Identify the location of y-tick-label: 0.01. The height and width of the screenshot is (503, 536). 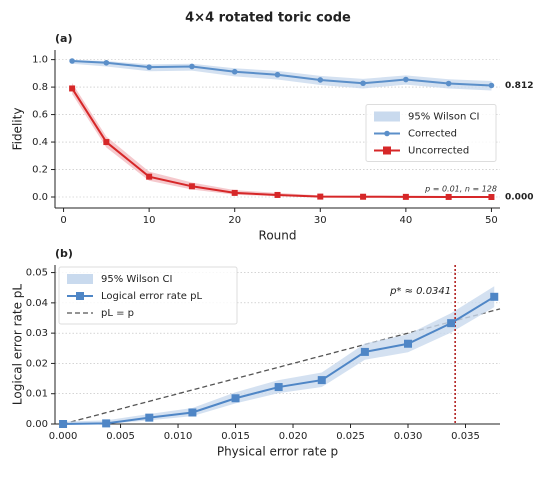
(37, 394).